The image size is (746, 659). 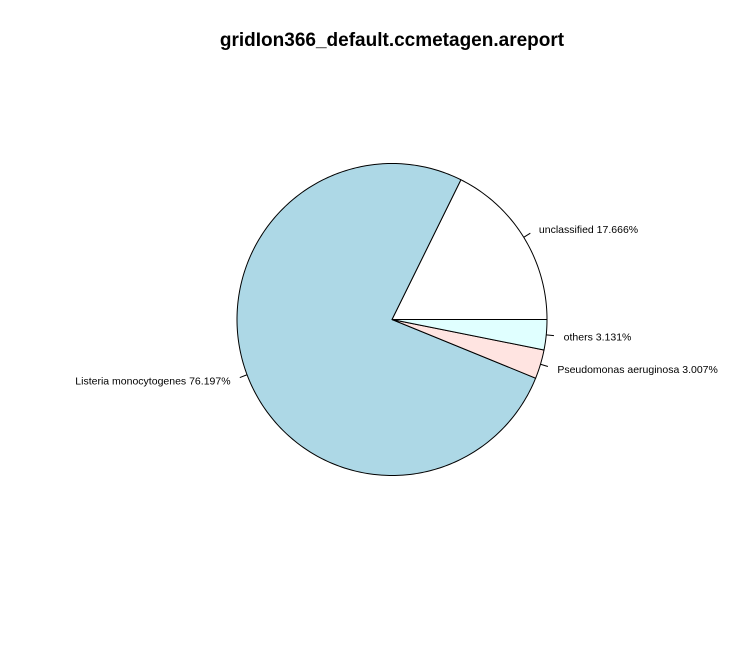 I want to click on leader-line-listeria-monocytogenes, so click(x=243, y=376).